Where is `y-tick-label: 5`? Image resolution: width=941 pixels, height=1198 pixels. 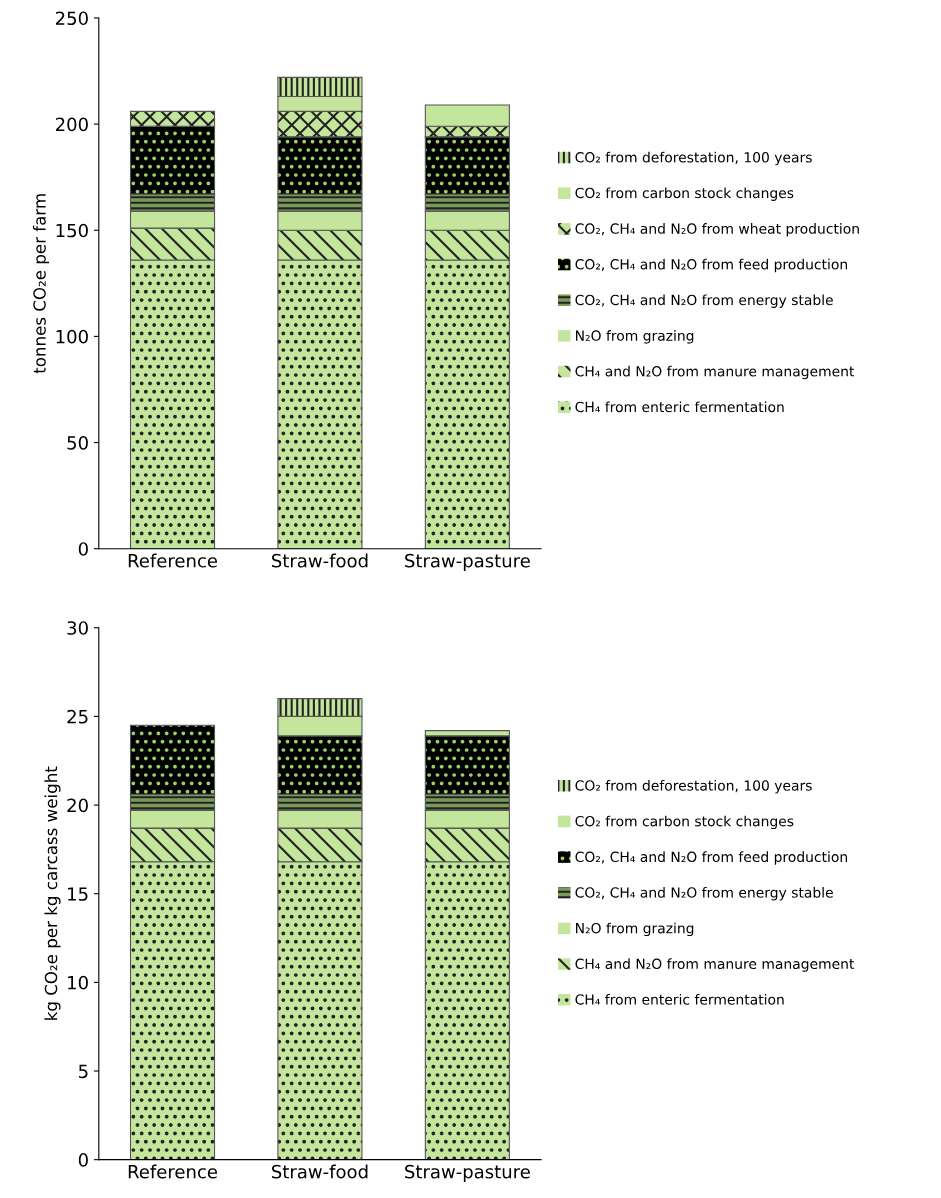 y-tick-label: 5 is located at coordinates (83, 1071).